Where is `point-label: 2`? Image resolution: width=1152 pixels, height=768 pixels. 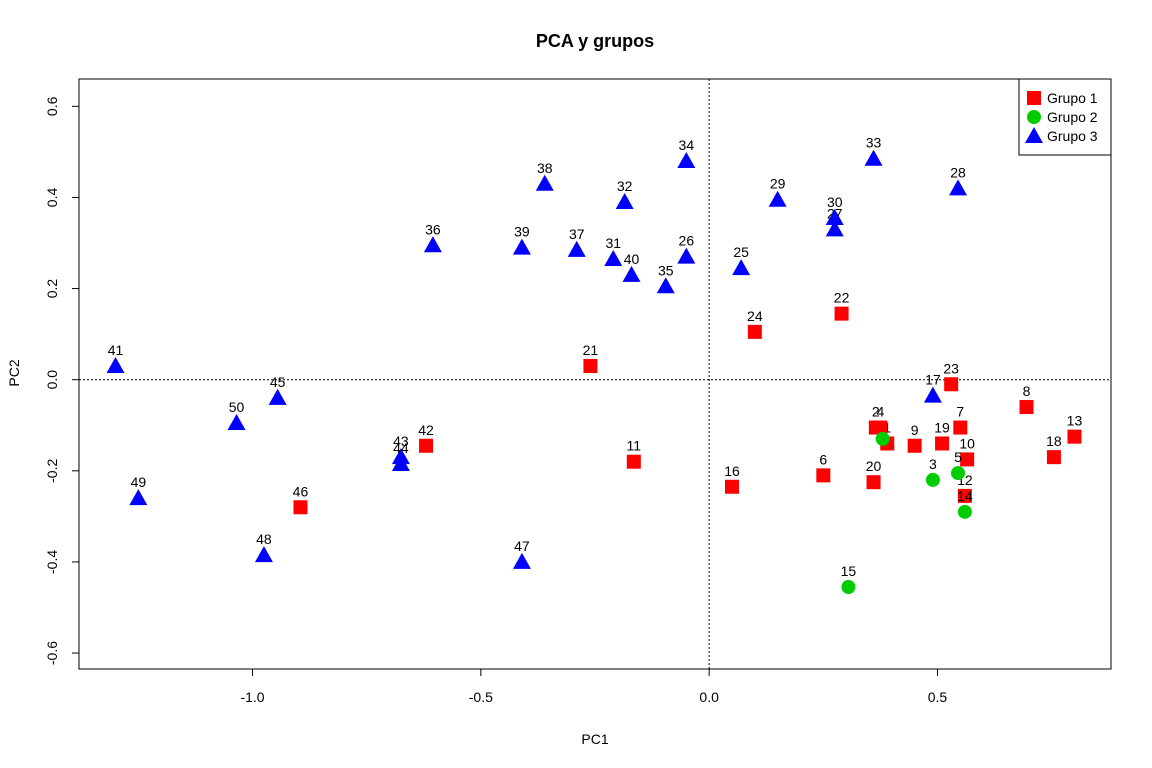
point-label: 2 is located at coordinates (876, 412).